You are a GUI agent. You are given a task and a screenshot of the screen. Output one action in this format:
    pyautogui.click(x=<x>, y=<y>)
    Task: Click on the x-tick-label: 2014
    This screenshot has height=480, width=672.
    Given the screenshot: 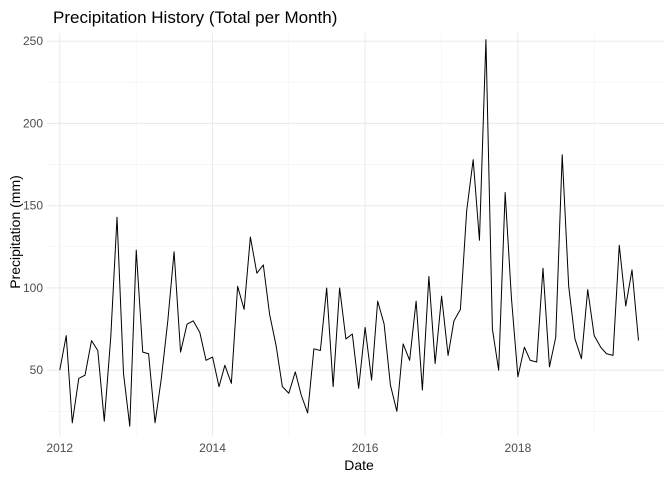 What is the action you would take?
    pyautogui.click(x=212, y=448)
    